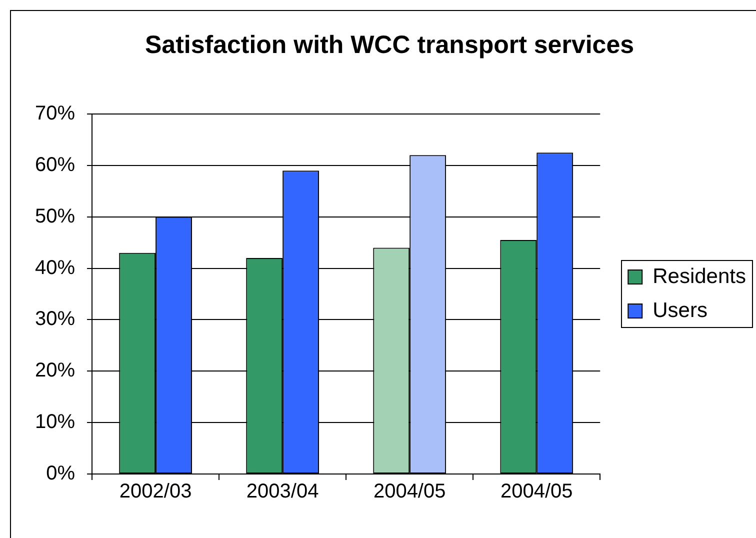 This screenshot has width=756, height=538. I want to click on x-tick-label: 2002/03, so click(155, 491).